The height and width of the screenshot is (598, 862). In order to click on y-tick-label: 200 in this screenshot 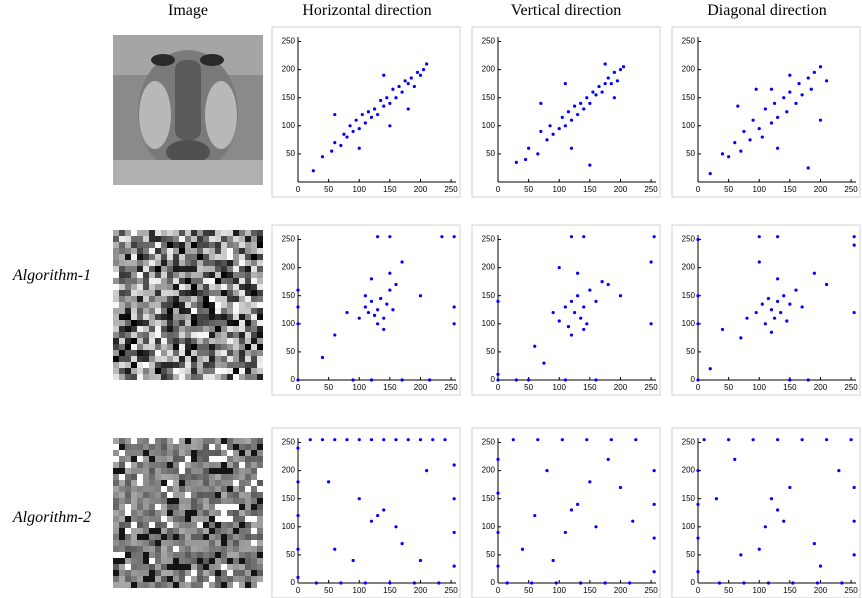, I will do `click(689, 470)`.